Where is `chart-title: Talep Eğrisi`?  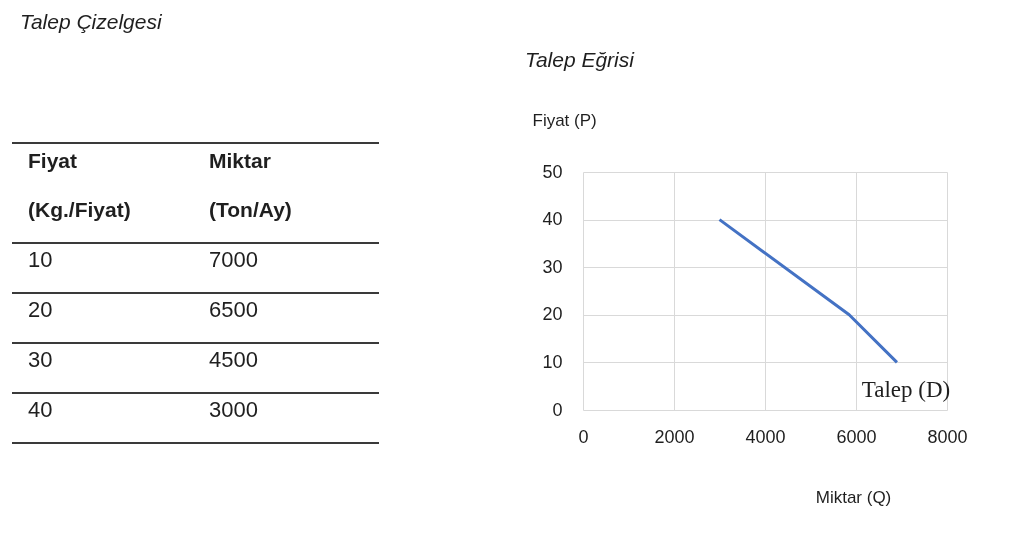
chart-title: Talep Eğrisi is located at coordinates (580, 59).